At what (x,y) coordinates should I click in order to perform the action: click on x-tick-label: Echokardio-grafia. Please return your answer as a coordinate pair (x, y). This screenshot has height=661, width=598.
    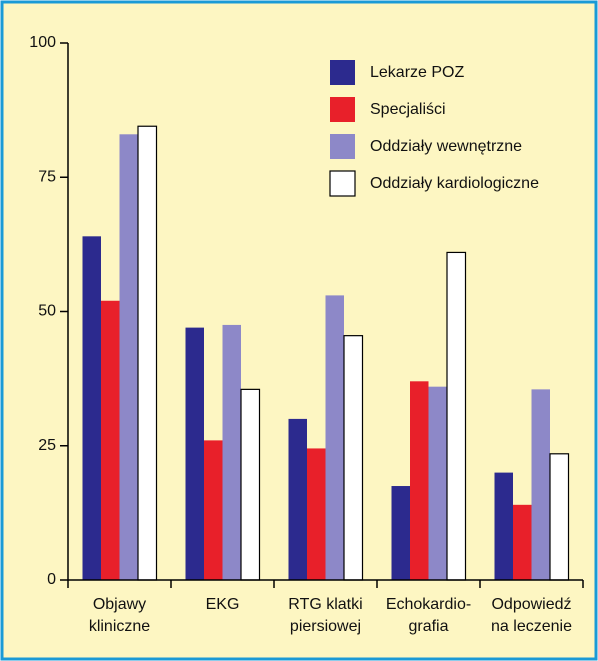
    Looking at the image, I should click on (428, 615).